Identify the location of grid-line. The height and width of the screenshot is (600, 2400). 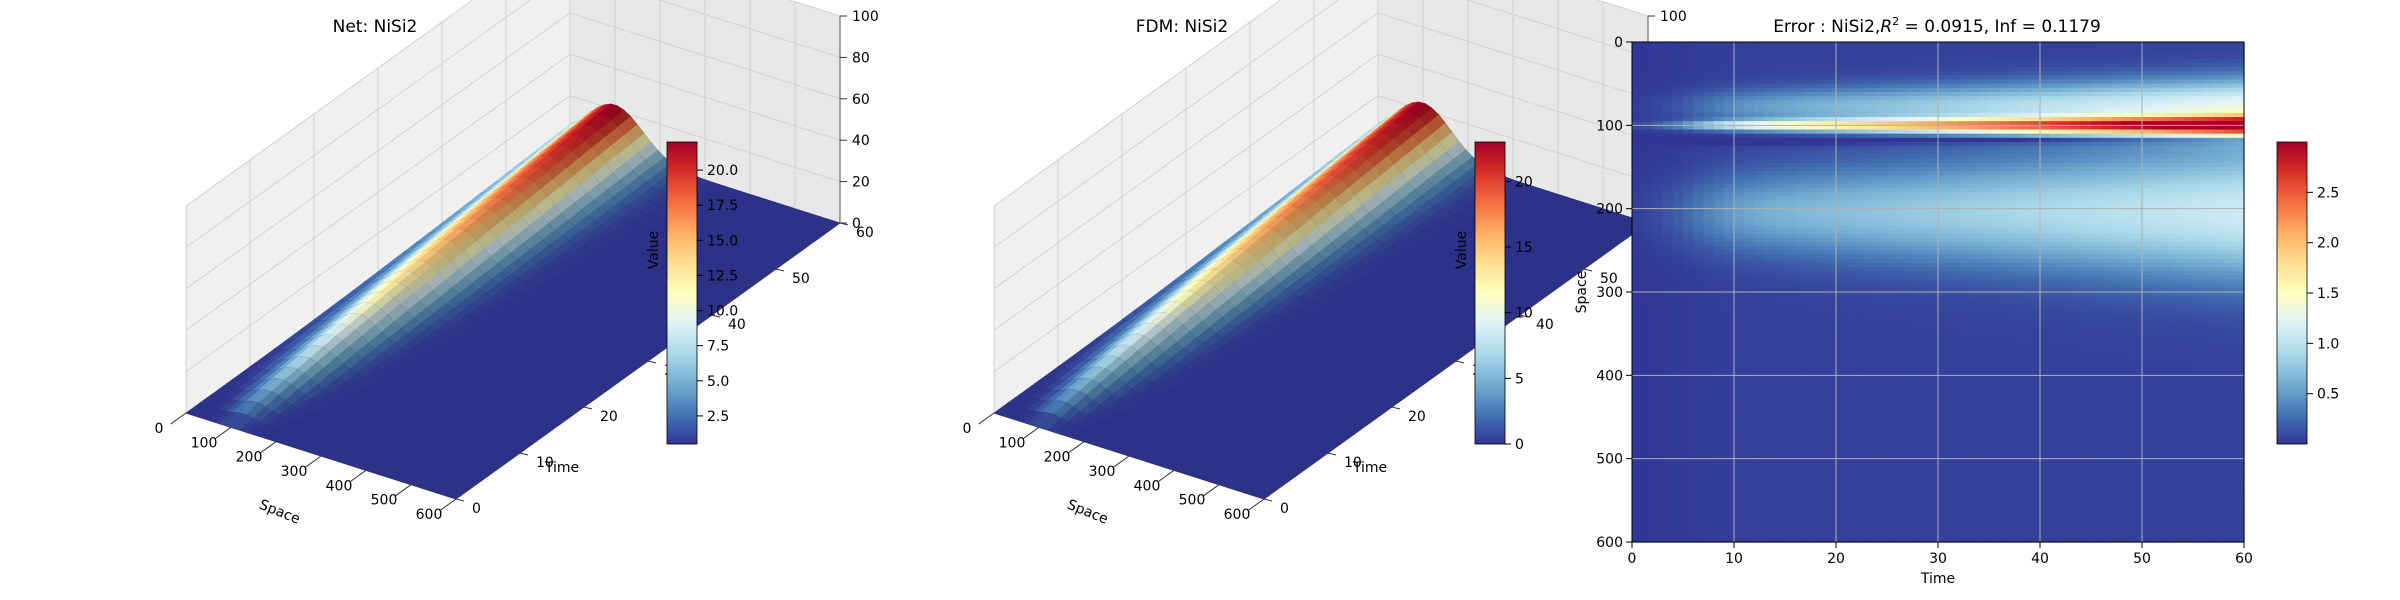
(378, 233).